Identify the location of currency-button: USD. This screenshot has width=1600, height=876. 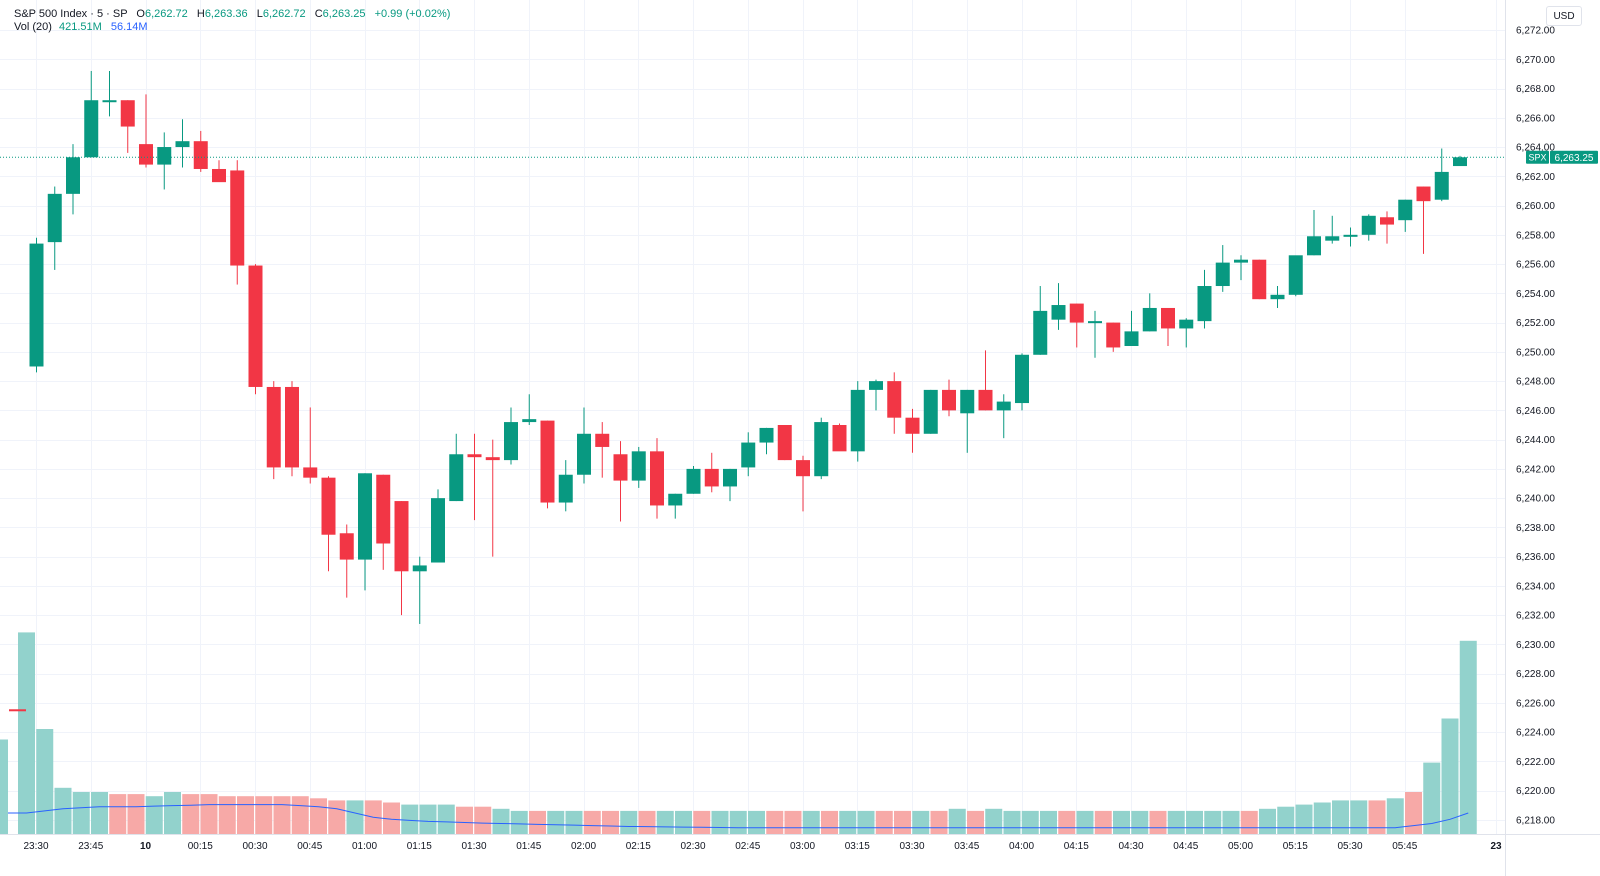
(1564, 16).